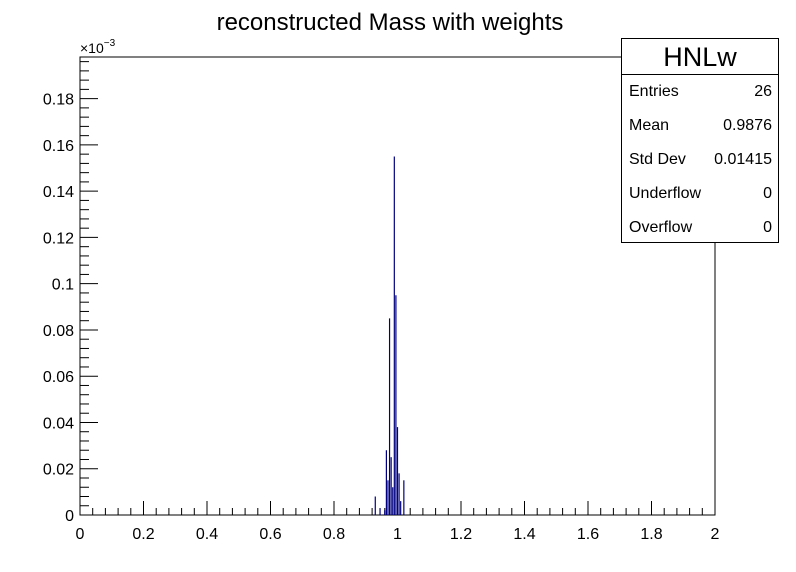 Image resolution: width=796 pixels, height=572 pixels. What do you see at coordinates (58, 377) in the screenshot?
I see `y-tick-label: 0.06` at bounding box center [58, 377].